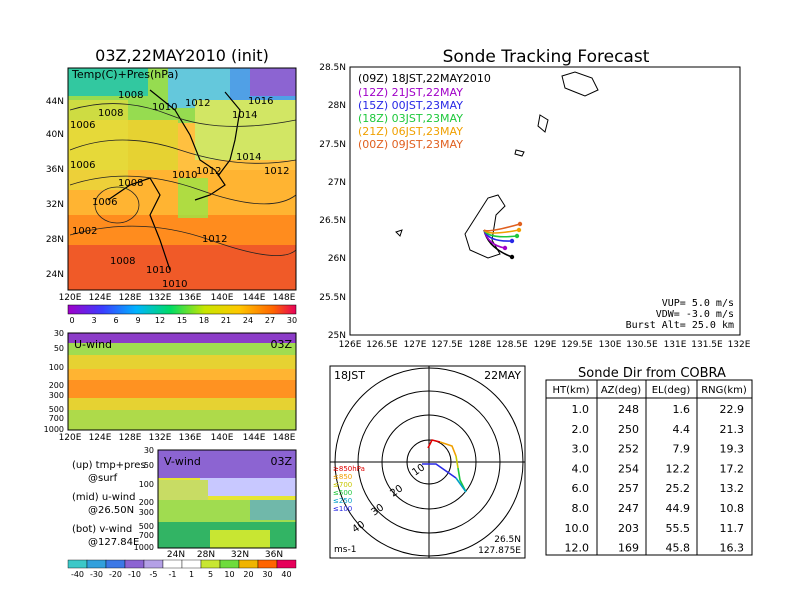 The height and width of the screenshot is (612, 792). Describe the element at coordinates (225, 555) in the screenshot. I see `v-lat-ticks: 24N 28N 32N 36N` at that location.